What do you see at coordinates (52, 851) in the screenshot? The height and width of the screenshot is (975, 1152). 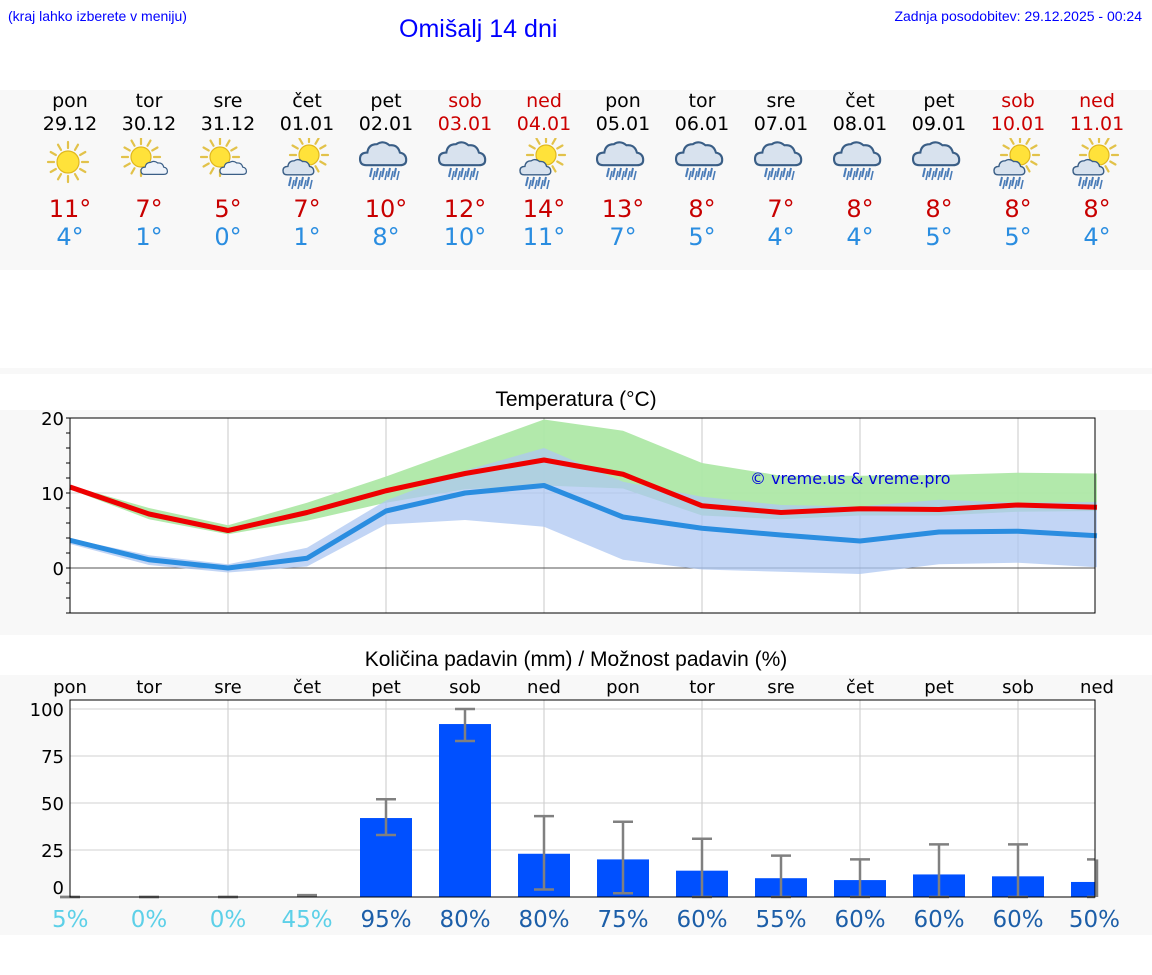 I see `y-tick-label: 25` at bounding box center [52, 851].